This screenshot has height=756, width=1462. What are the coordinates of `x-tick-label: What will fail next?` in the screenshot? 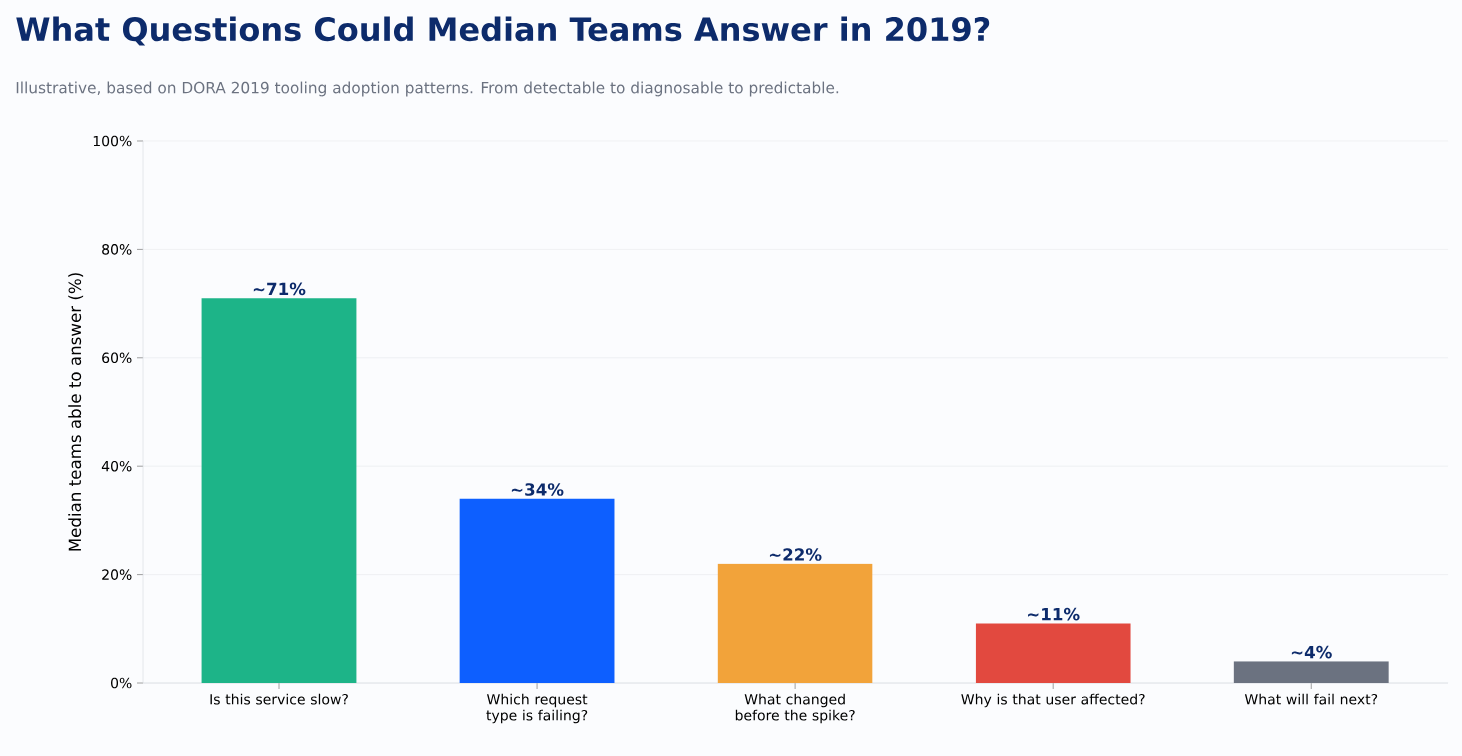 It's located at (1311, 699).